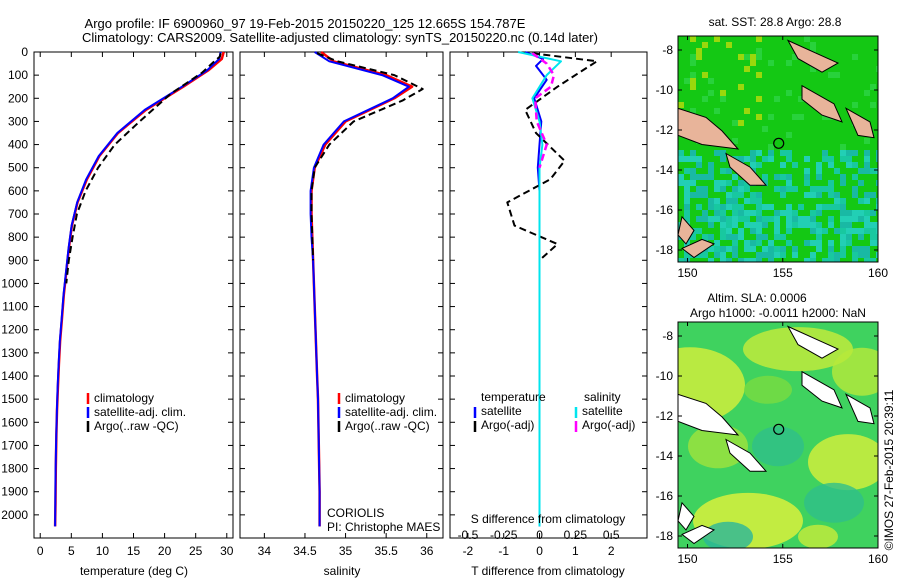  What do you see at coordinates (611, 535) in the screenshot?
I see `x2-tick-label: 0.5` at bounding box center [611, 535].